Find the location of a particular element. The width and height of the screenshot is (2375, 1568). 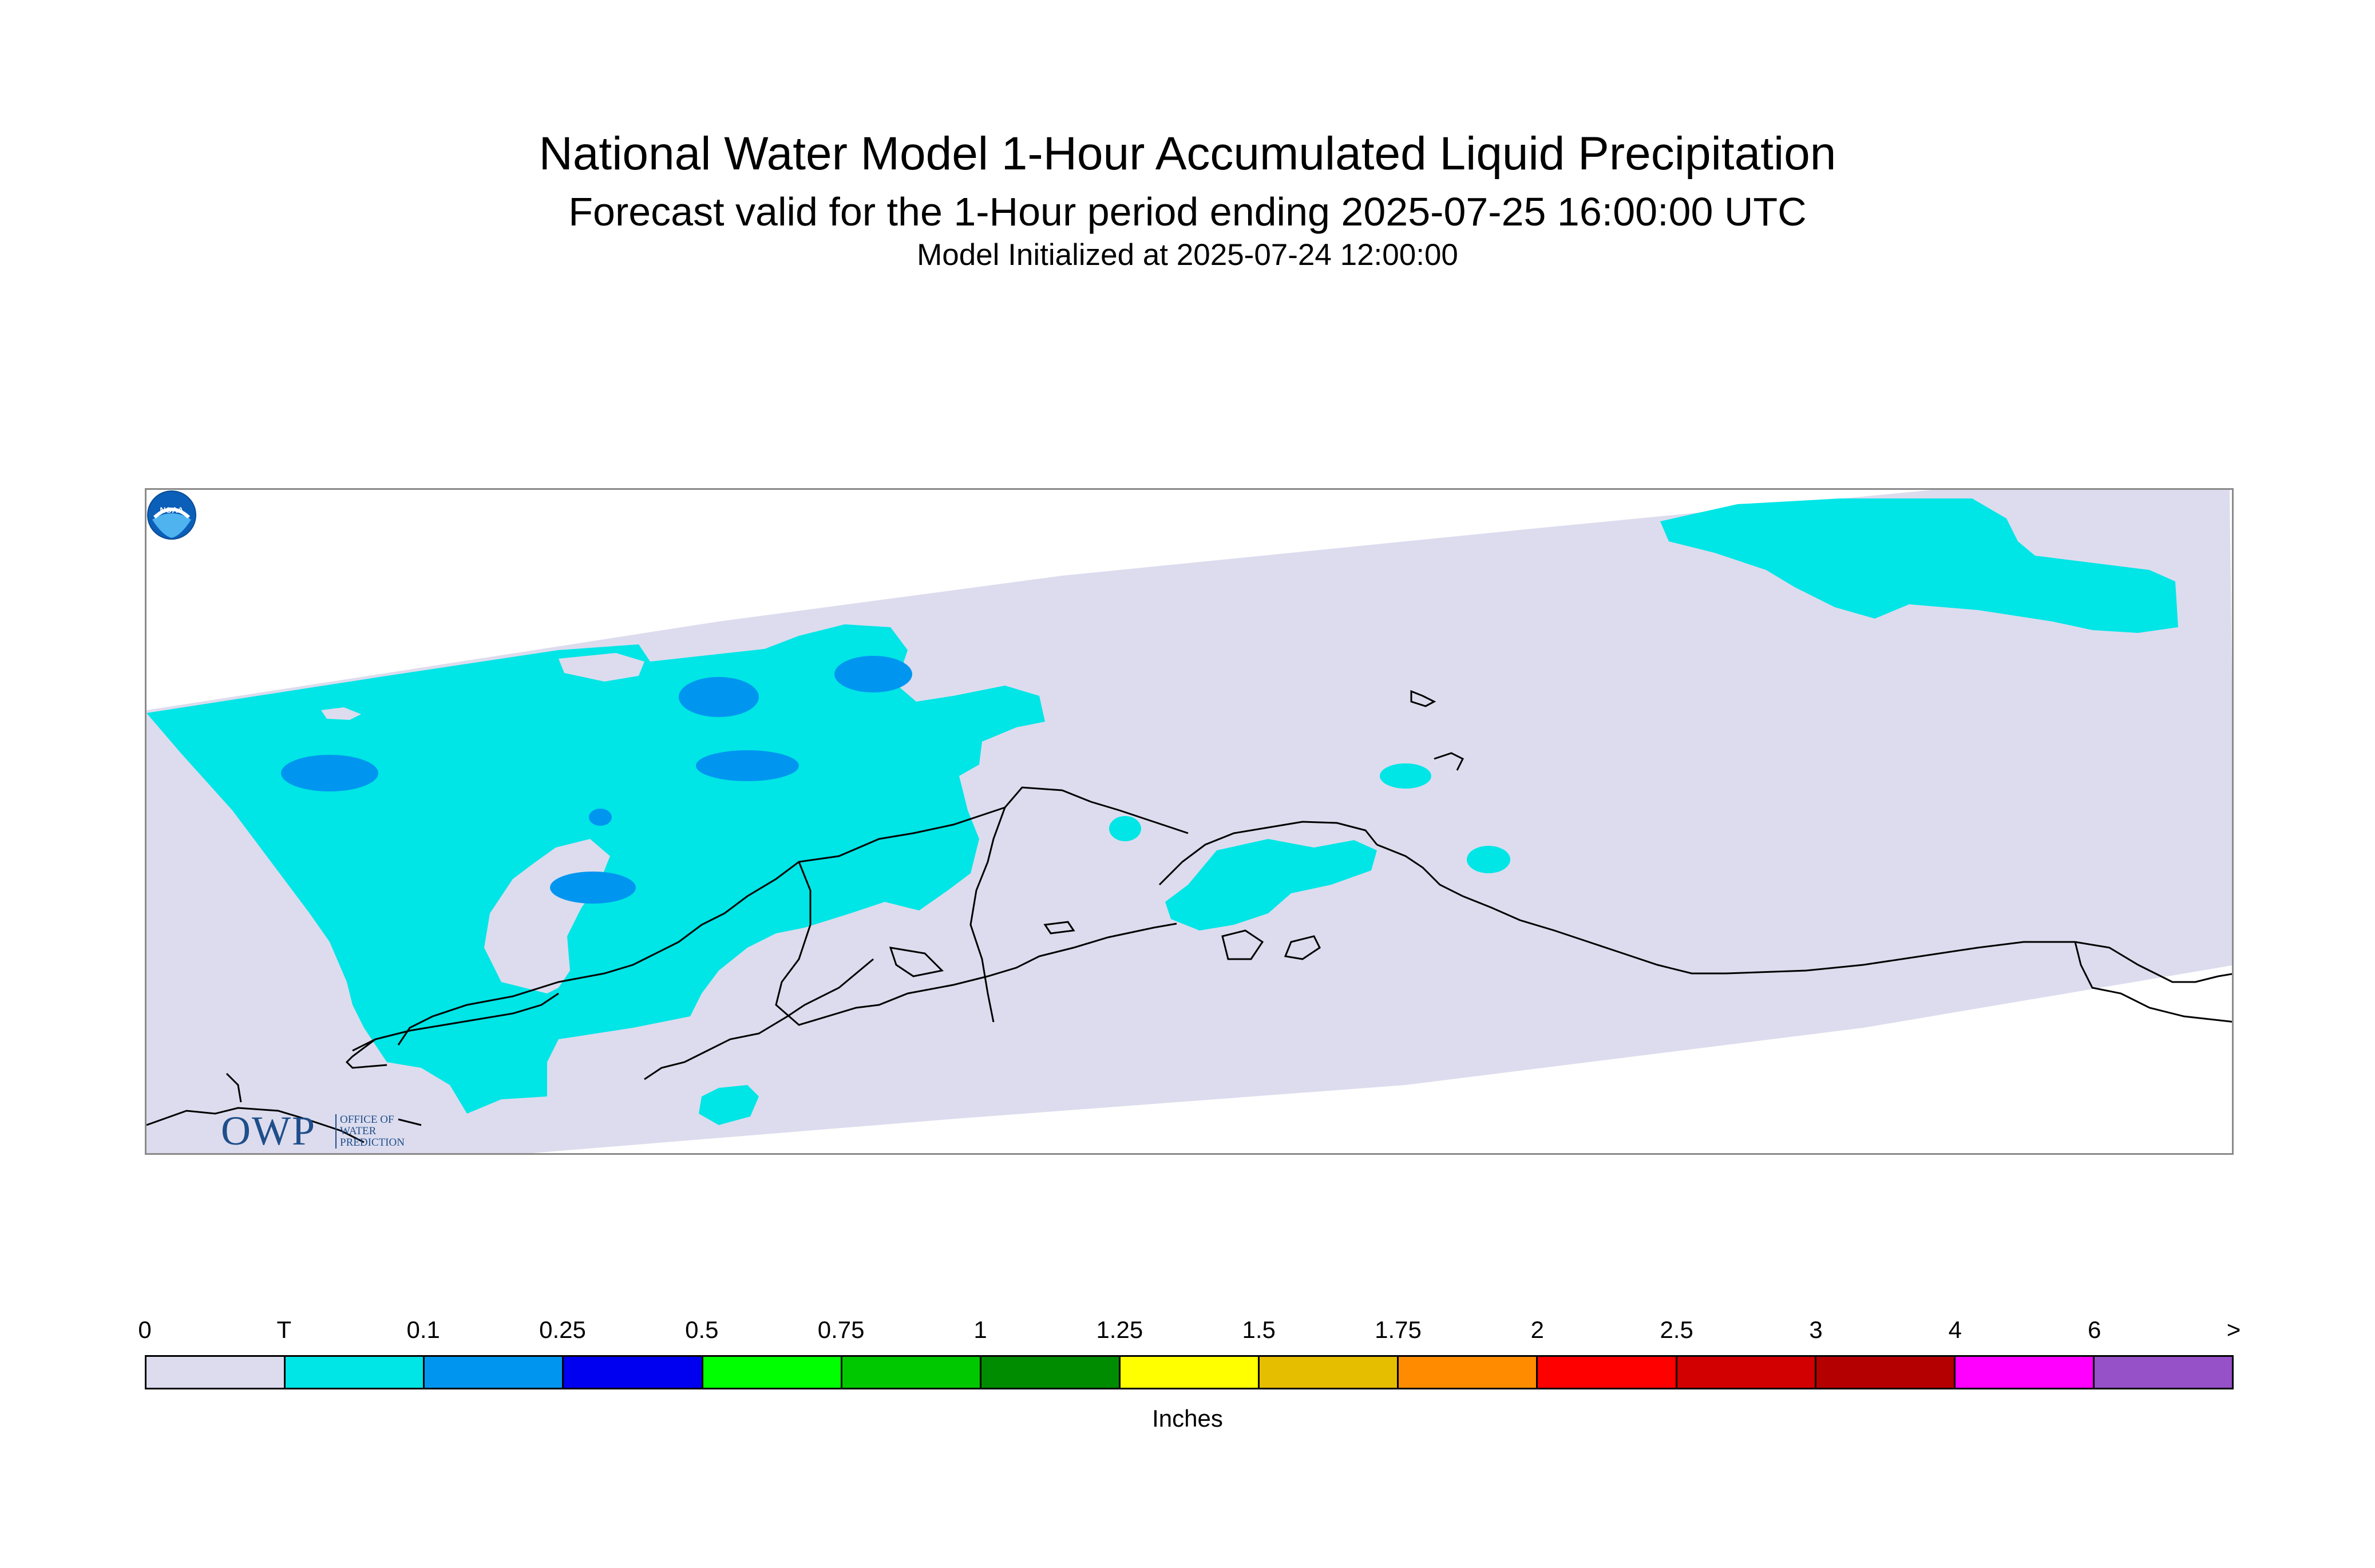

colorbar-tick-label: 1.25 is located at coordinates (1119, 1329).